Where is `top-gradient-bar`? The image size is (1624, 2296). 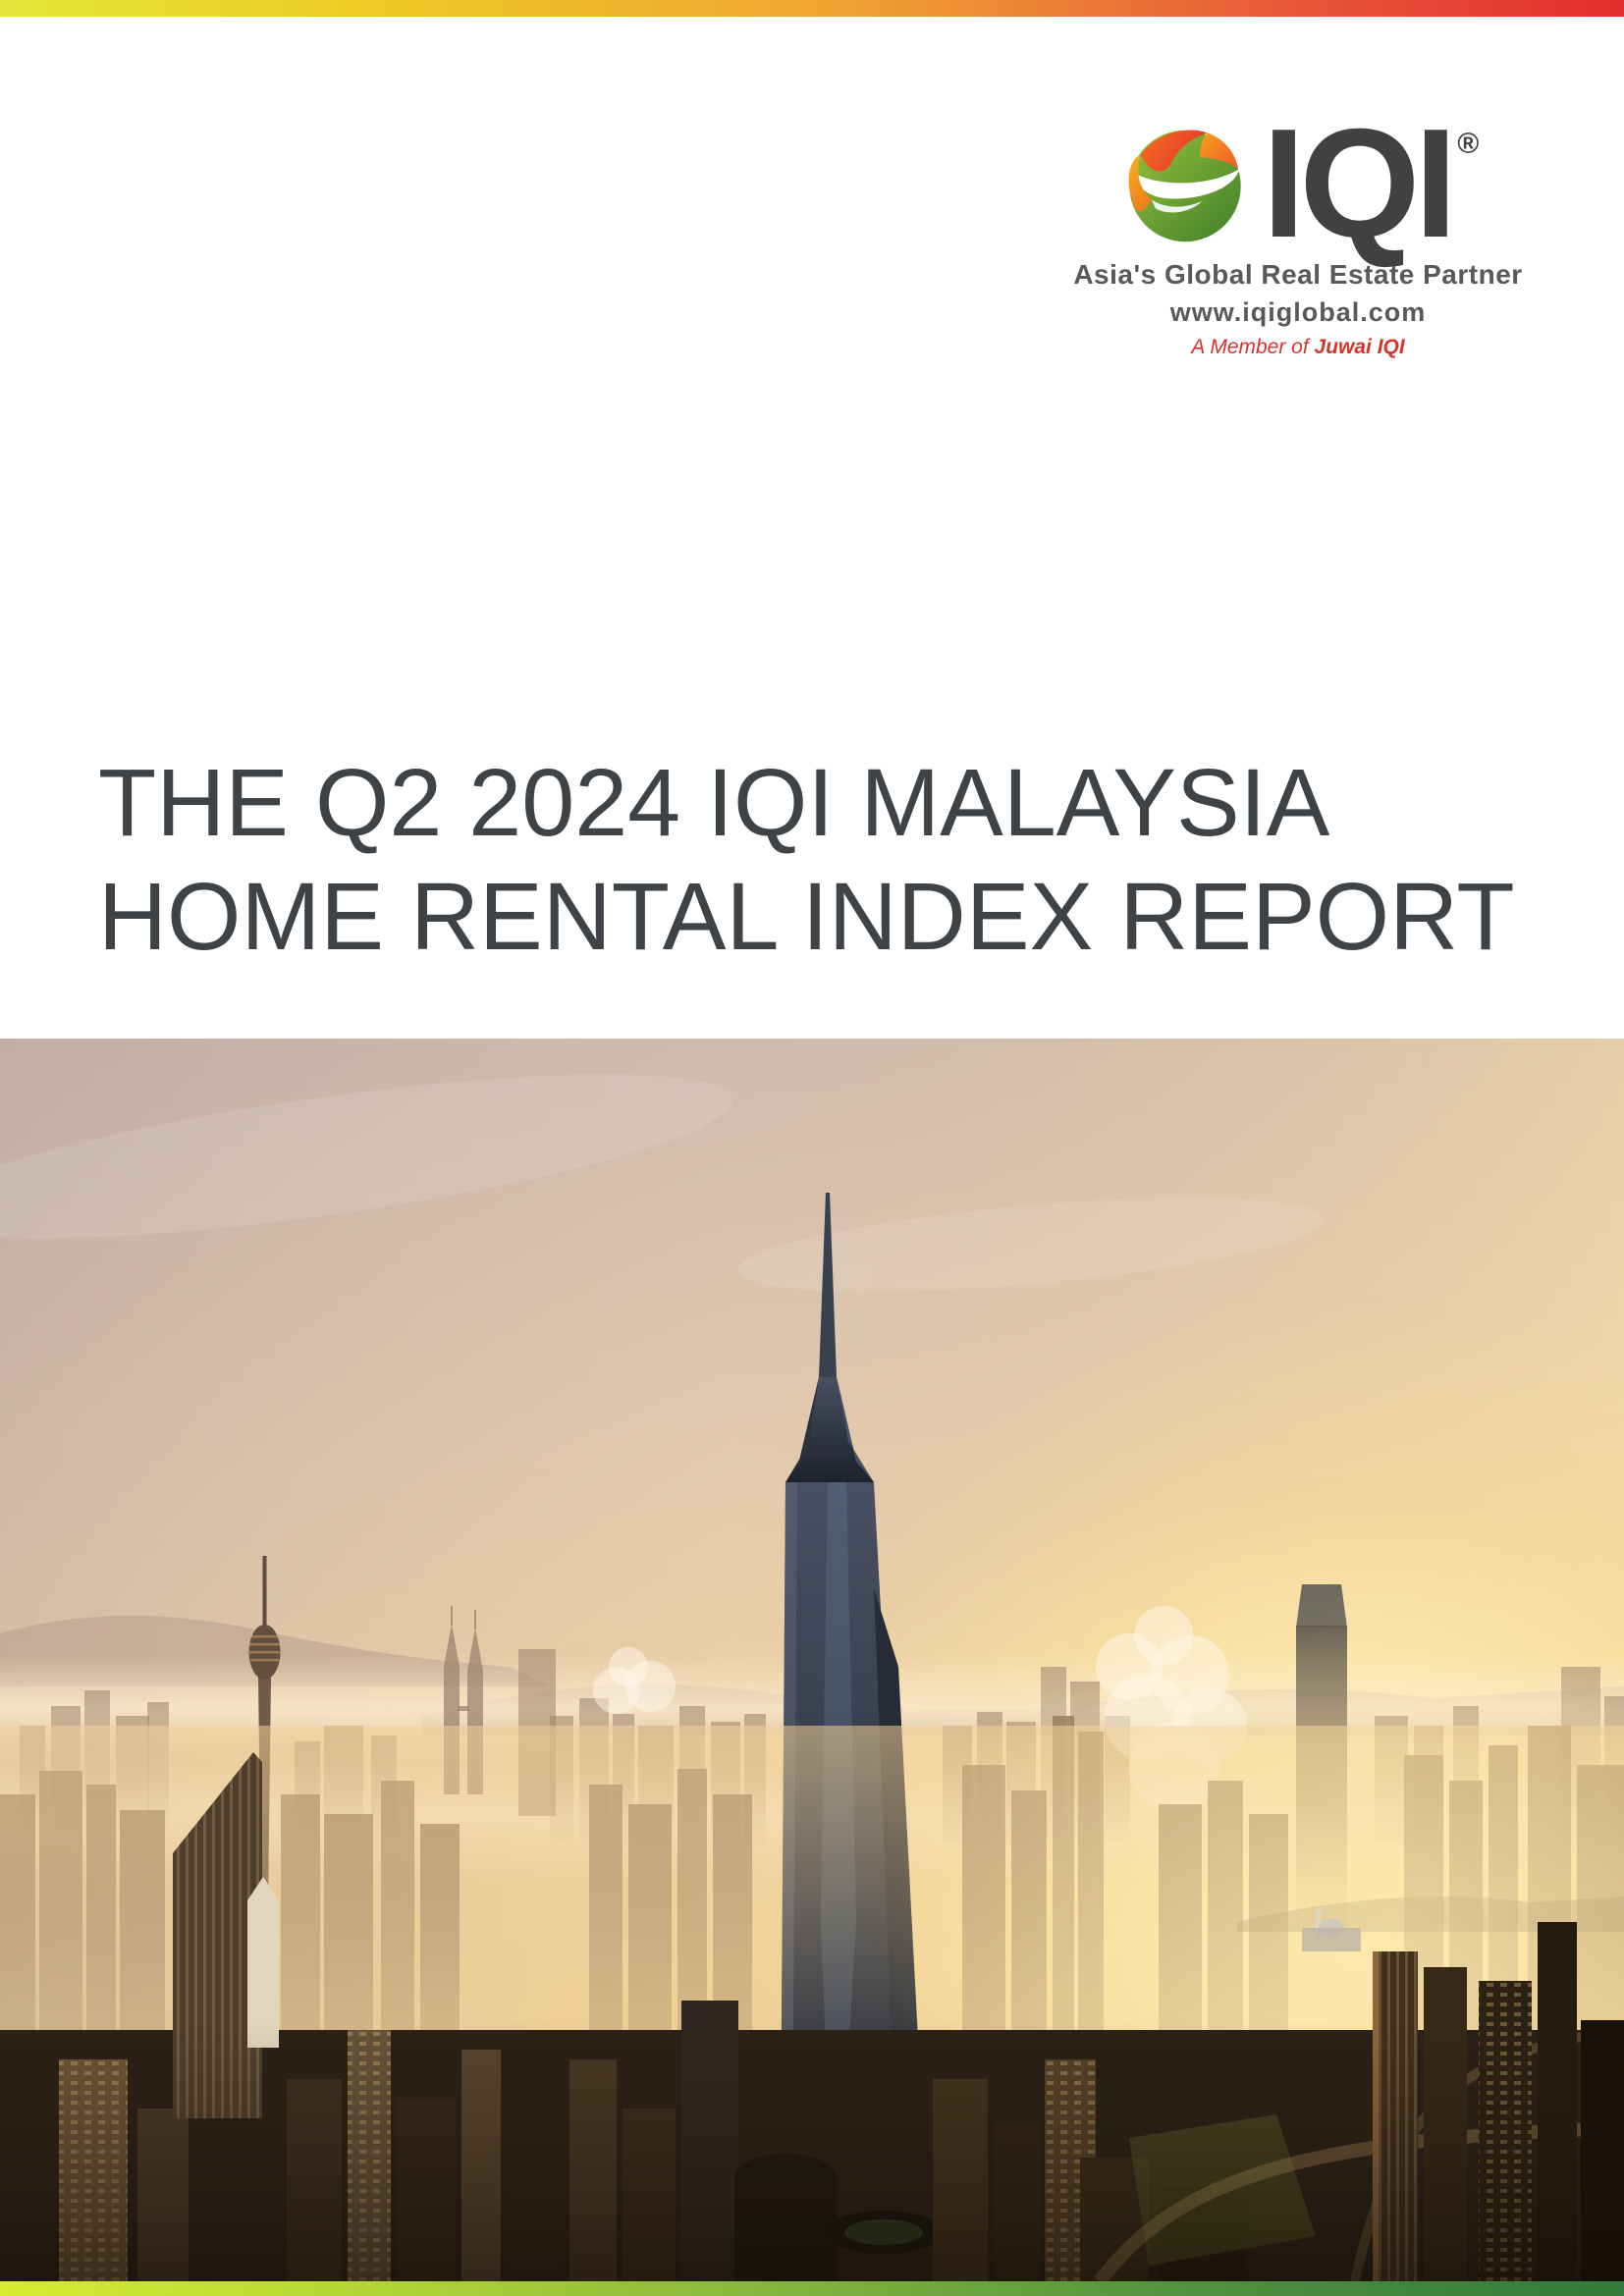
top-gradient-bar is located at coordinates (812, 8).